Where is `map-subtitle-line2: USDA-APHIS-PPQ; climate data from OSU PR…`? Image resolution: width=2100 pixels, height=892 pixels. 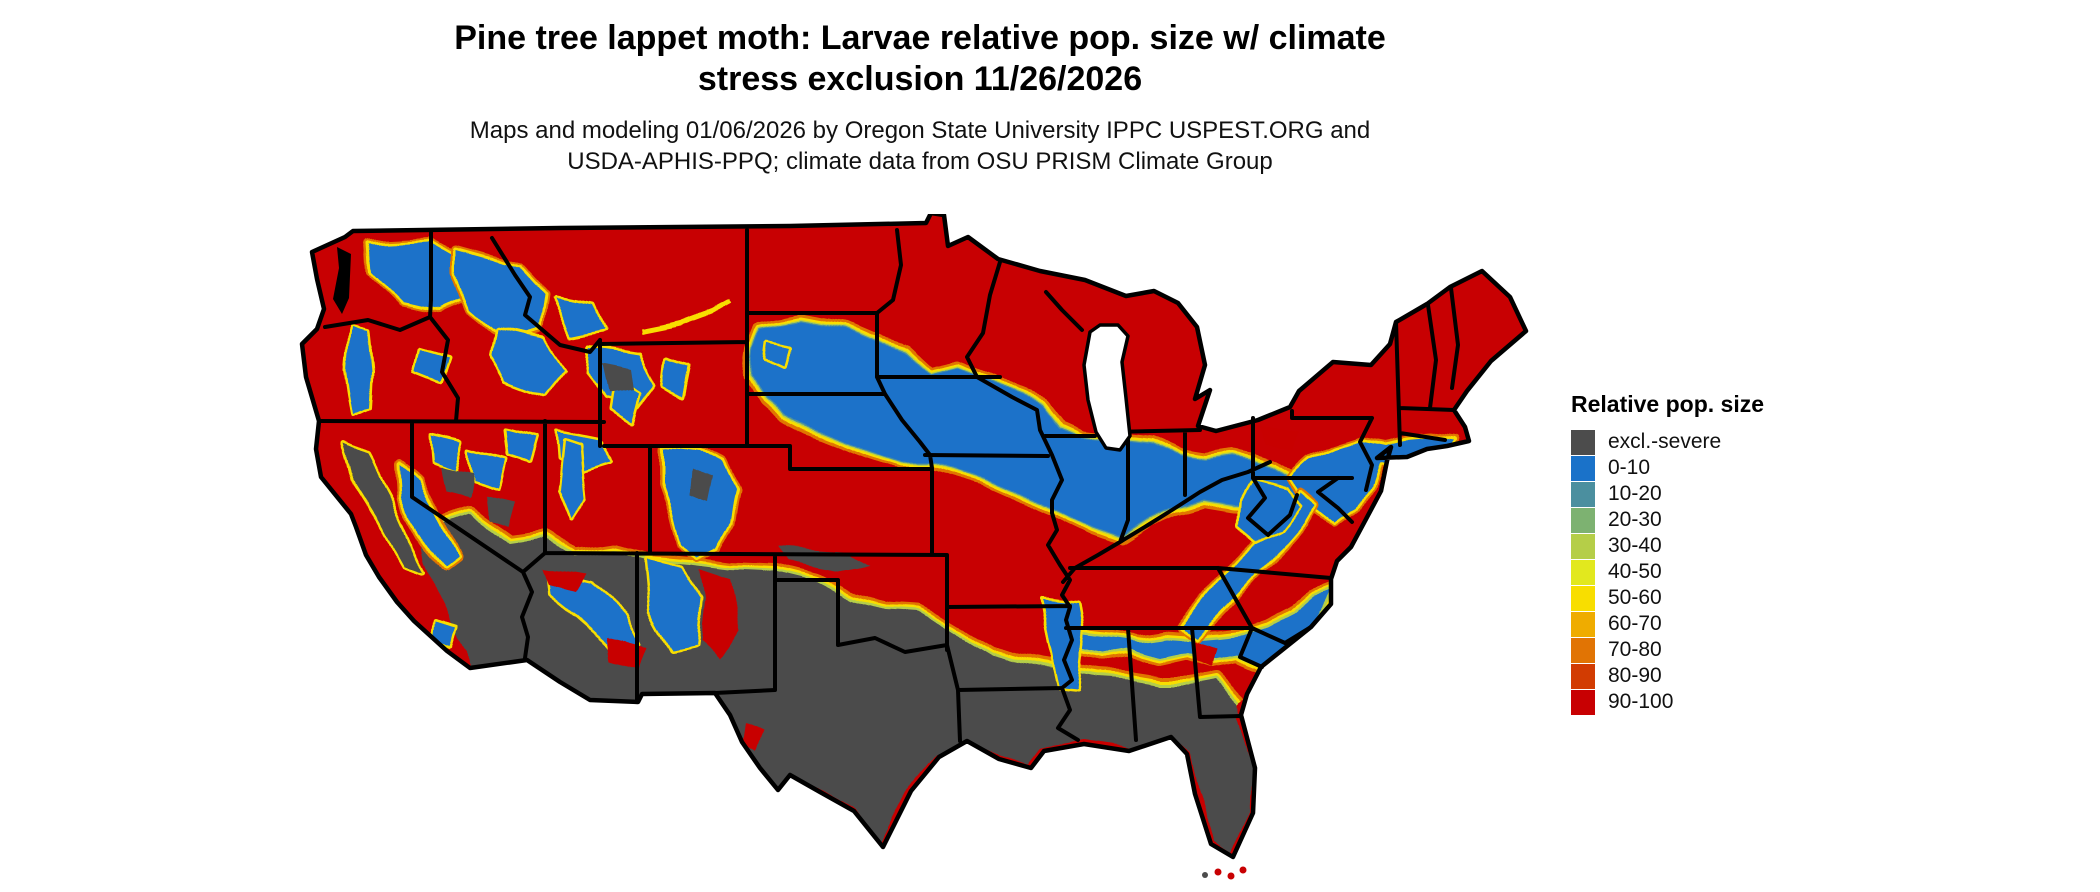 map-subtitle-line2: USDA-APHIS-PPQ; climate data from OSU PR… is located at coordinates (920, 161).